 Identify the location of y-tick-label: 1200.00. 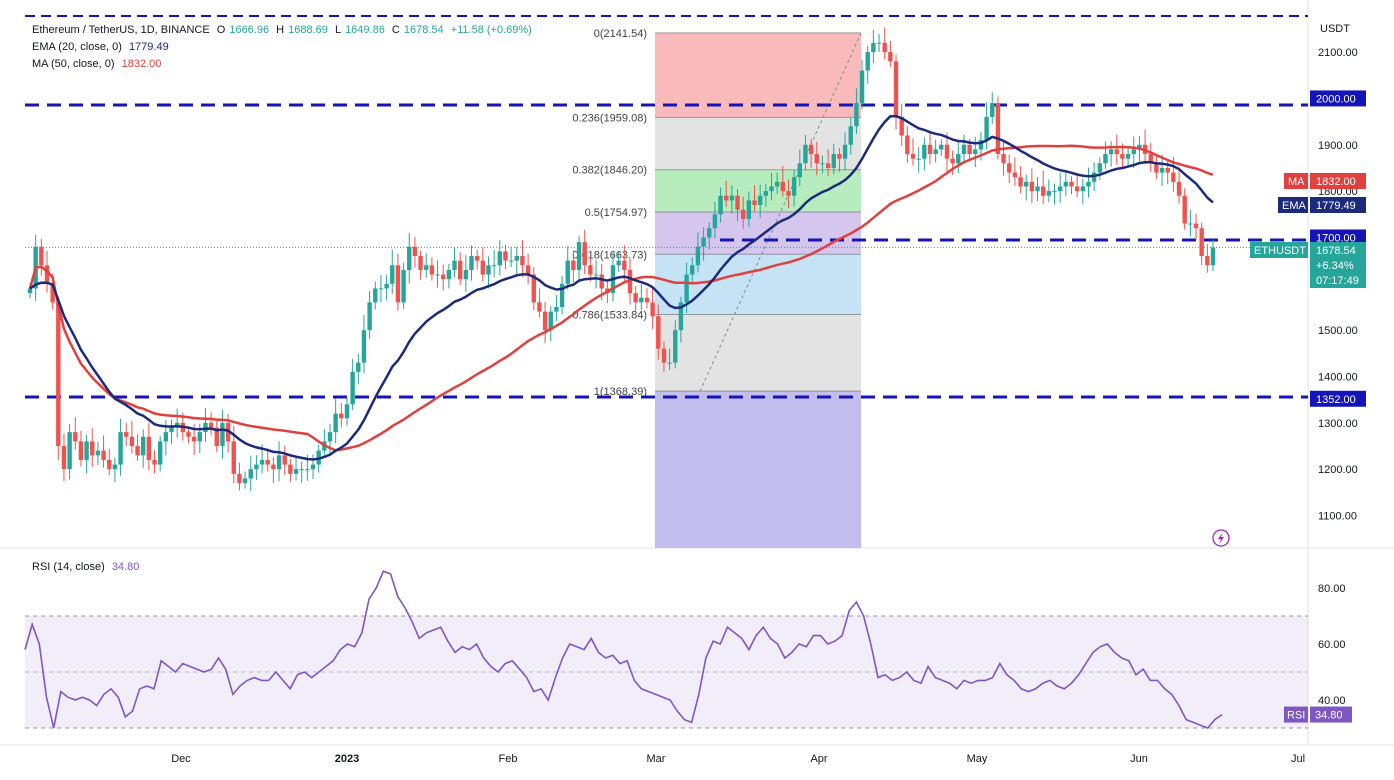
(1338, 470).